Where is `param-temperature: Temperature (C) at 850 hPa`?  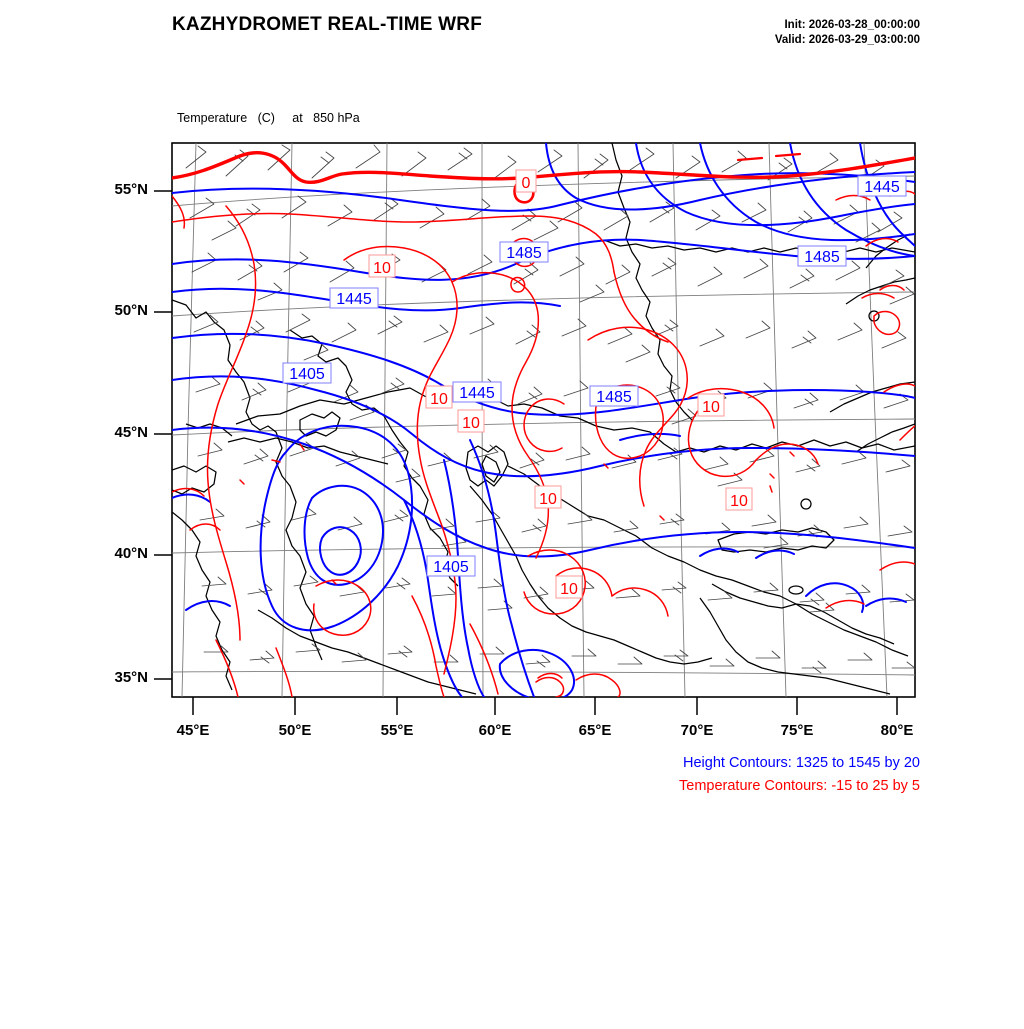
param-temperature: Temperature (C) at 850 hPa is located at coordinates (268, 118).